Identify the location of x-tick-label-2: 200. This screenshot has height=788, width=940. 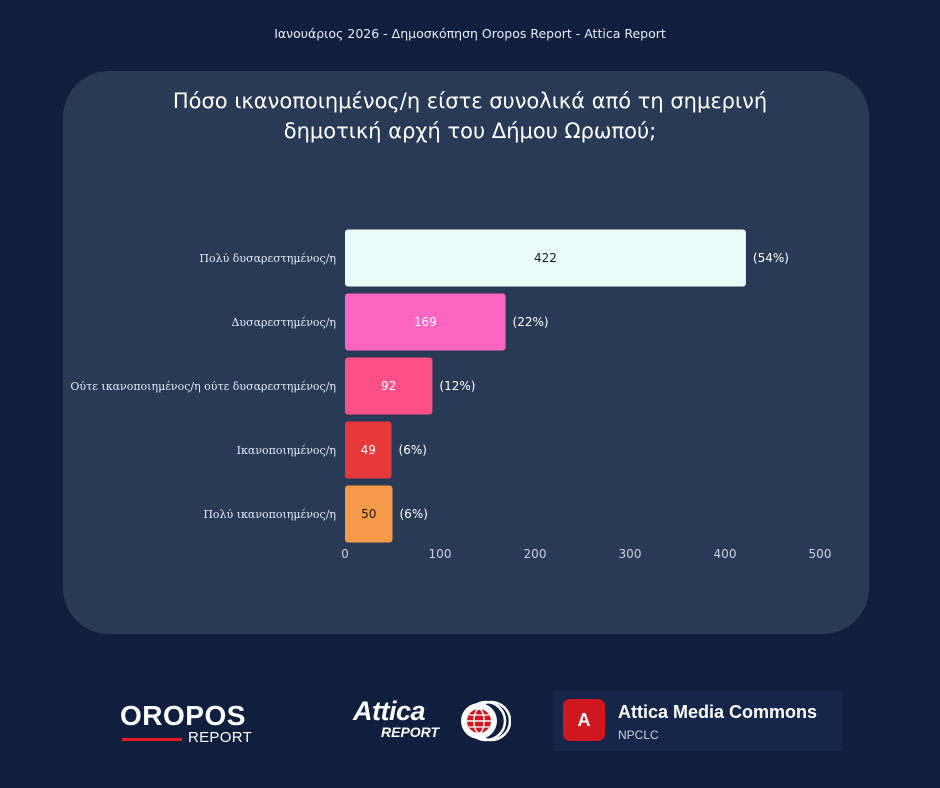
(535, 554).